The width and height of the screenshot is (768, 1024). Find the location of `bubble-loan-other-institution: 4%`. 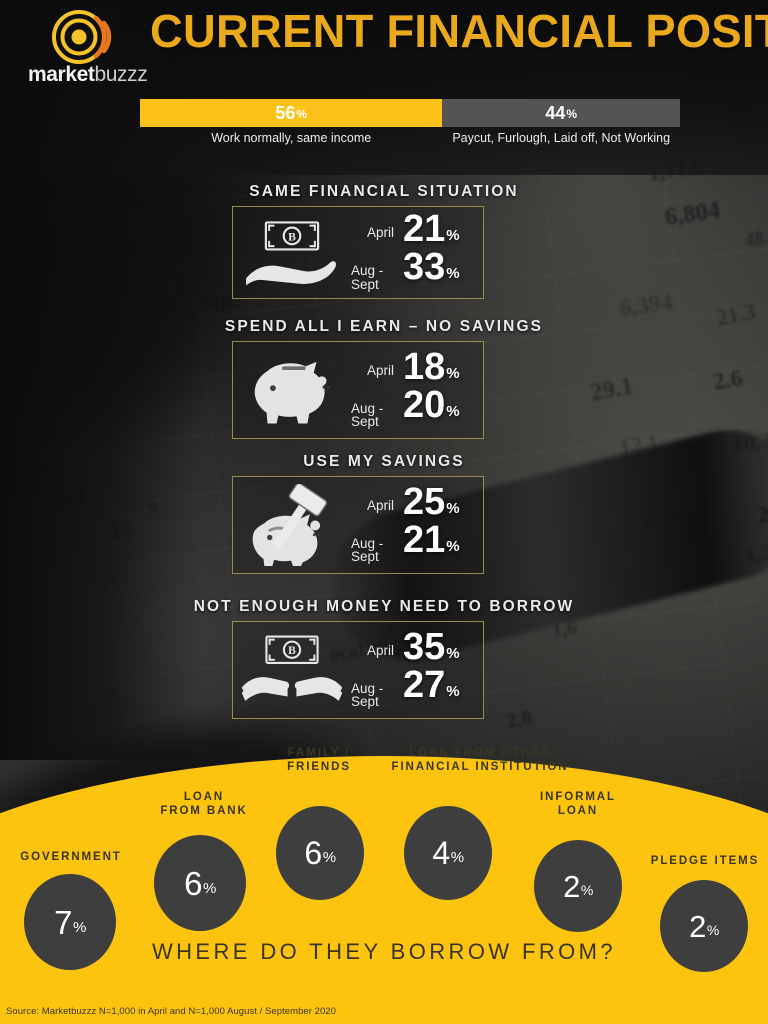

bubble-loan-other-institution: 4% is located at coordinates (448, 853).